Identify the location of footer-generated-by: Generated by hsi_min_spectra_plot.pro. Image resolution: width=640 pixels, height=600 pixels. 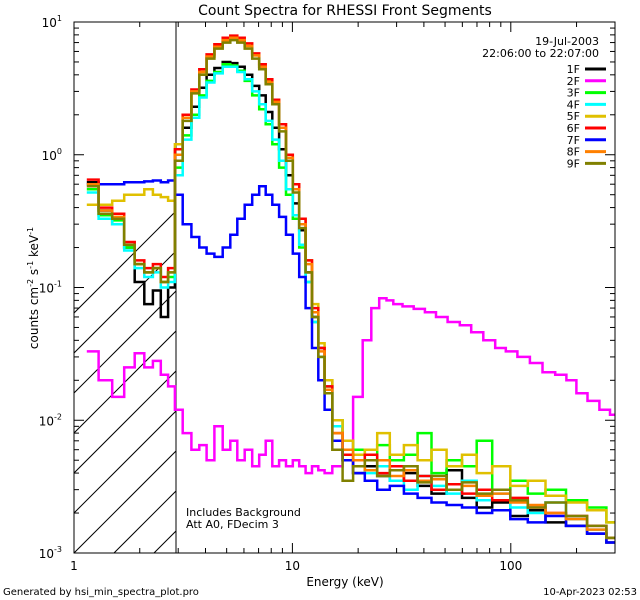
(101, 592).